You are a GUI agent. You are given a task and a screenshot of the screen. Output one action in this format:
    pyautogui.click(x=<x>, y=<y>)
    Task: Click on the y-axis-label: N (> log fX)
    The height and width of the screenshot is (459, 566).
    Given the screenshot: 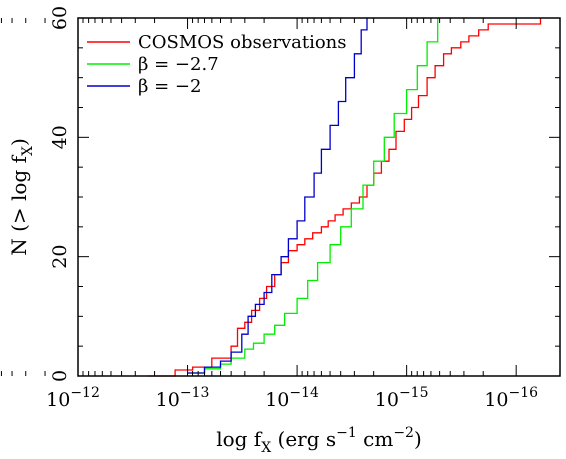 What is the action you would take?
    pyautogui.click(x=21, y=197)
    